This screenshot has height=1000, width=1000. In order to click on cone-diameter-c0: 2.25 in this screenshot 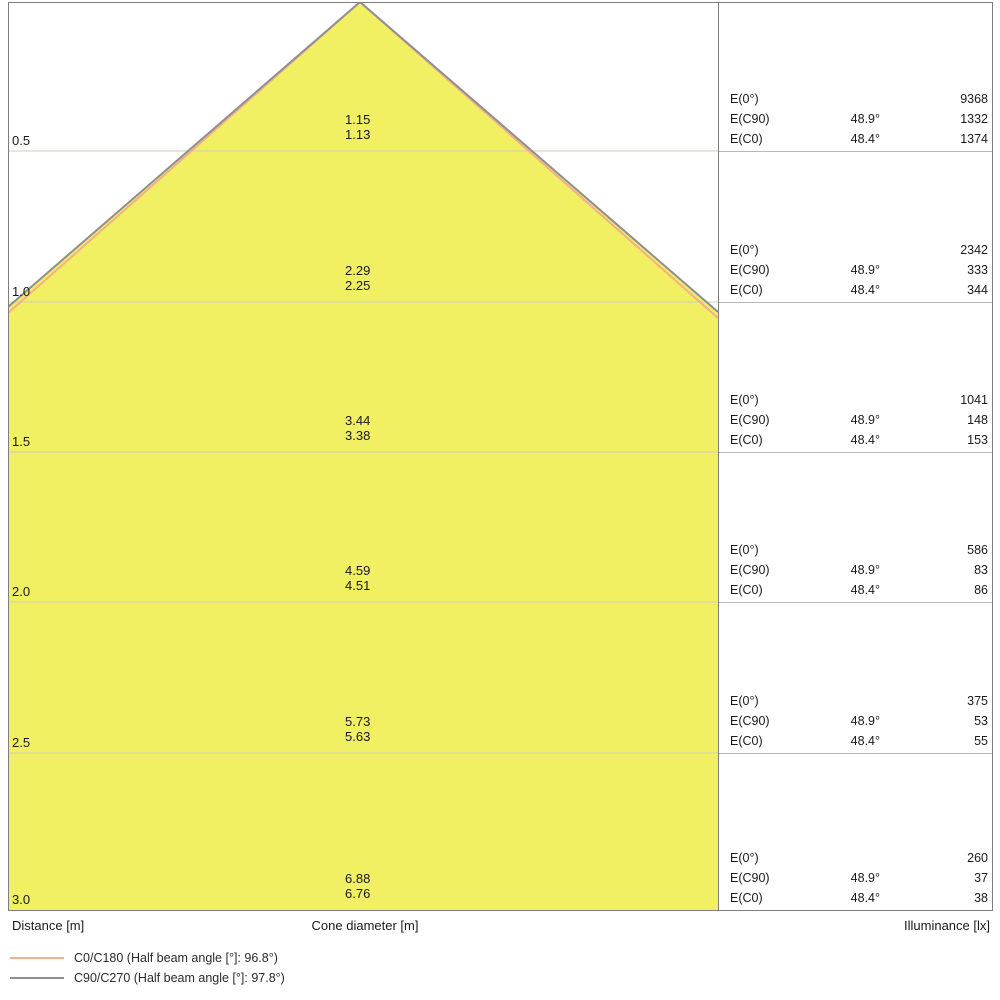, I will do `click(358, 285)`.